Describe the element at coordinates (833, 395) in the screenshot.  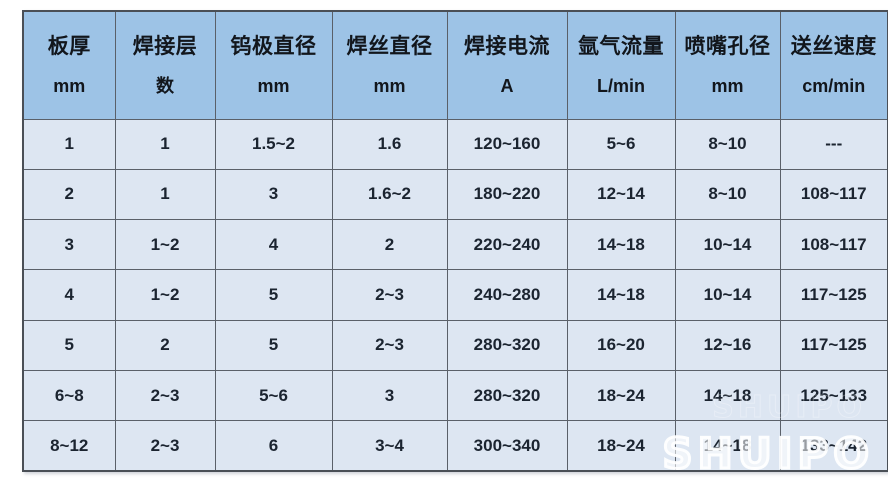
I see `table-cell: 125~133` at that location.